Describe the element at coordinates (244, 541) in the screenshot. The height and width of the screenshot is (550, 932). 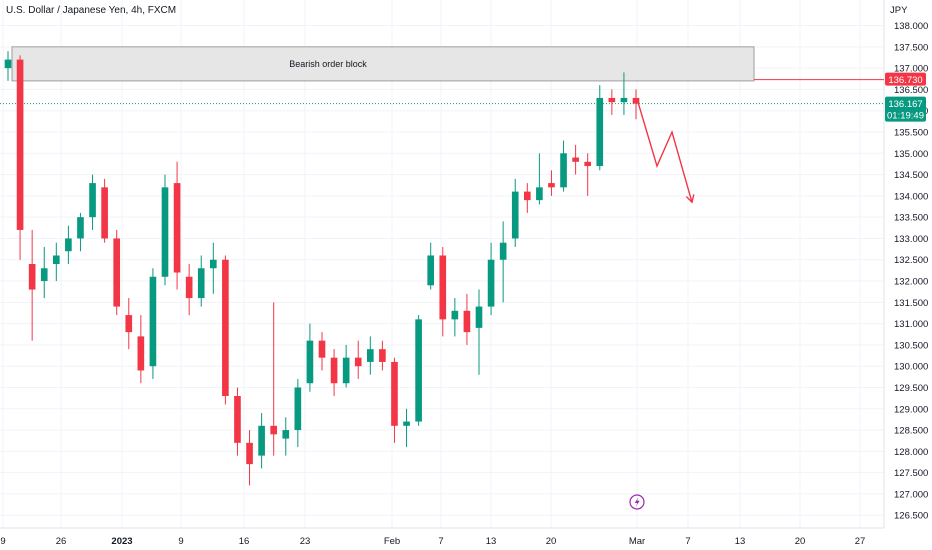
I see `x-tick-label: 16` at that location.